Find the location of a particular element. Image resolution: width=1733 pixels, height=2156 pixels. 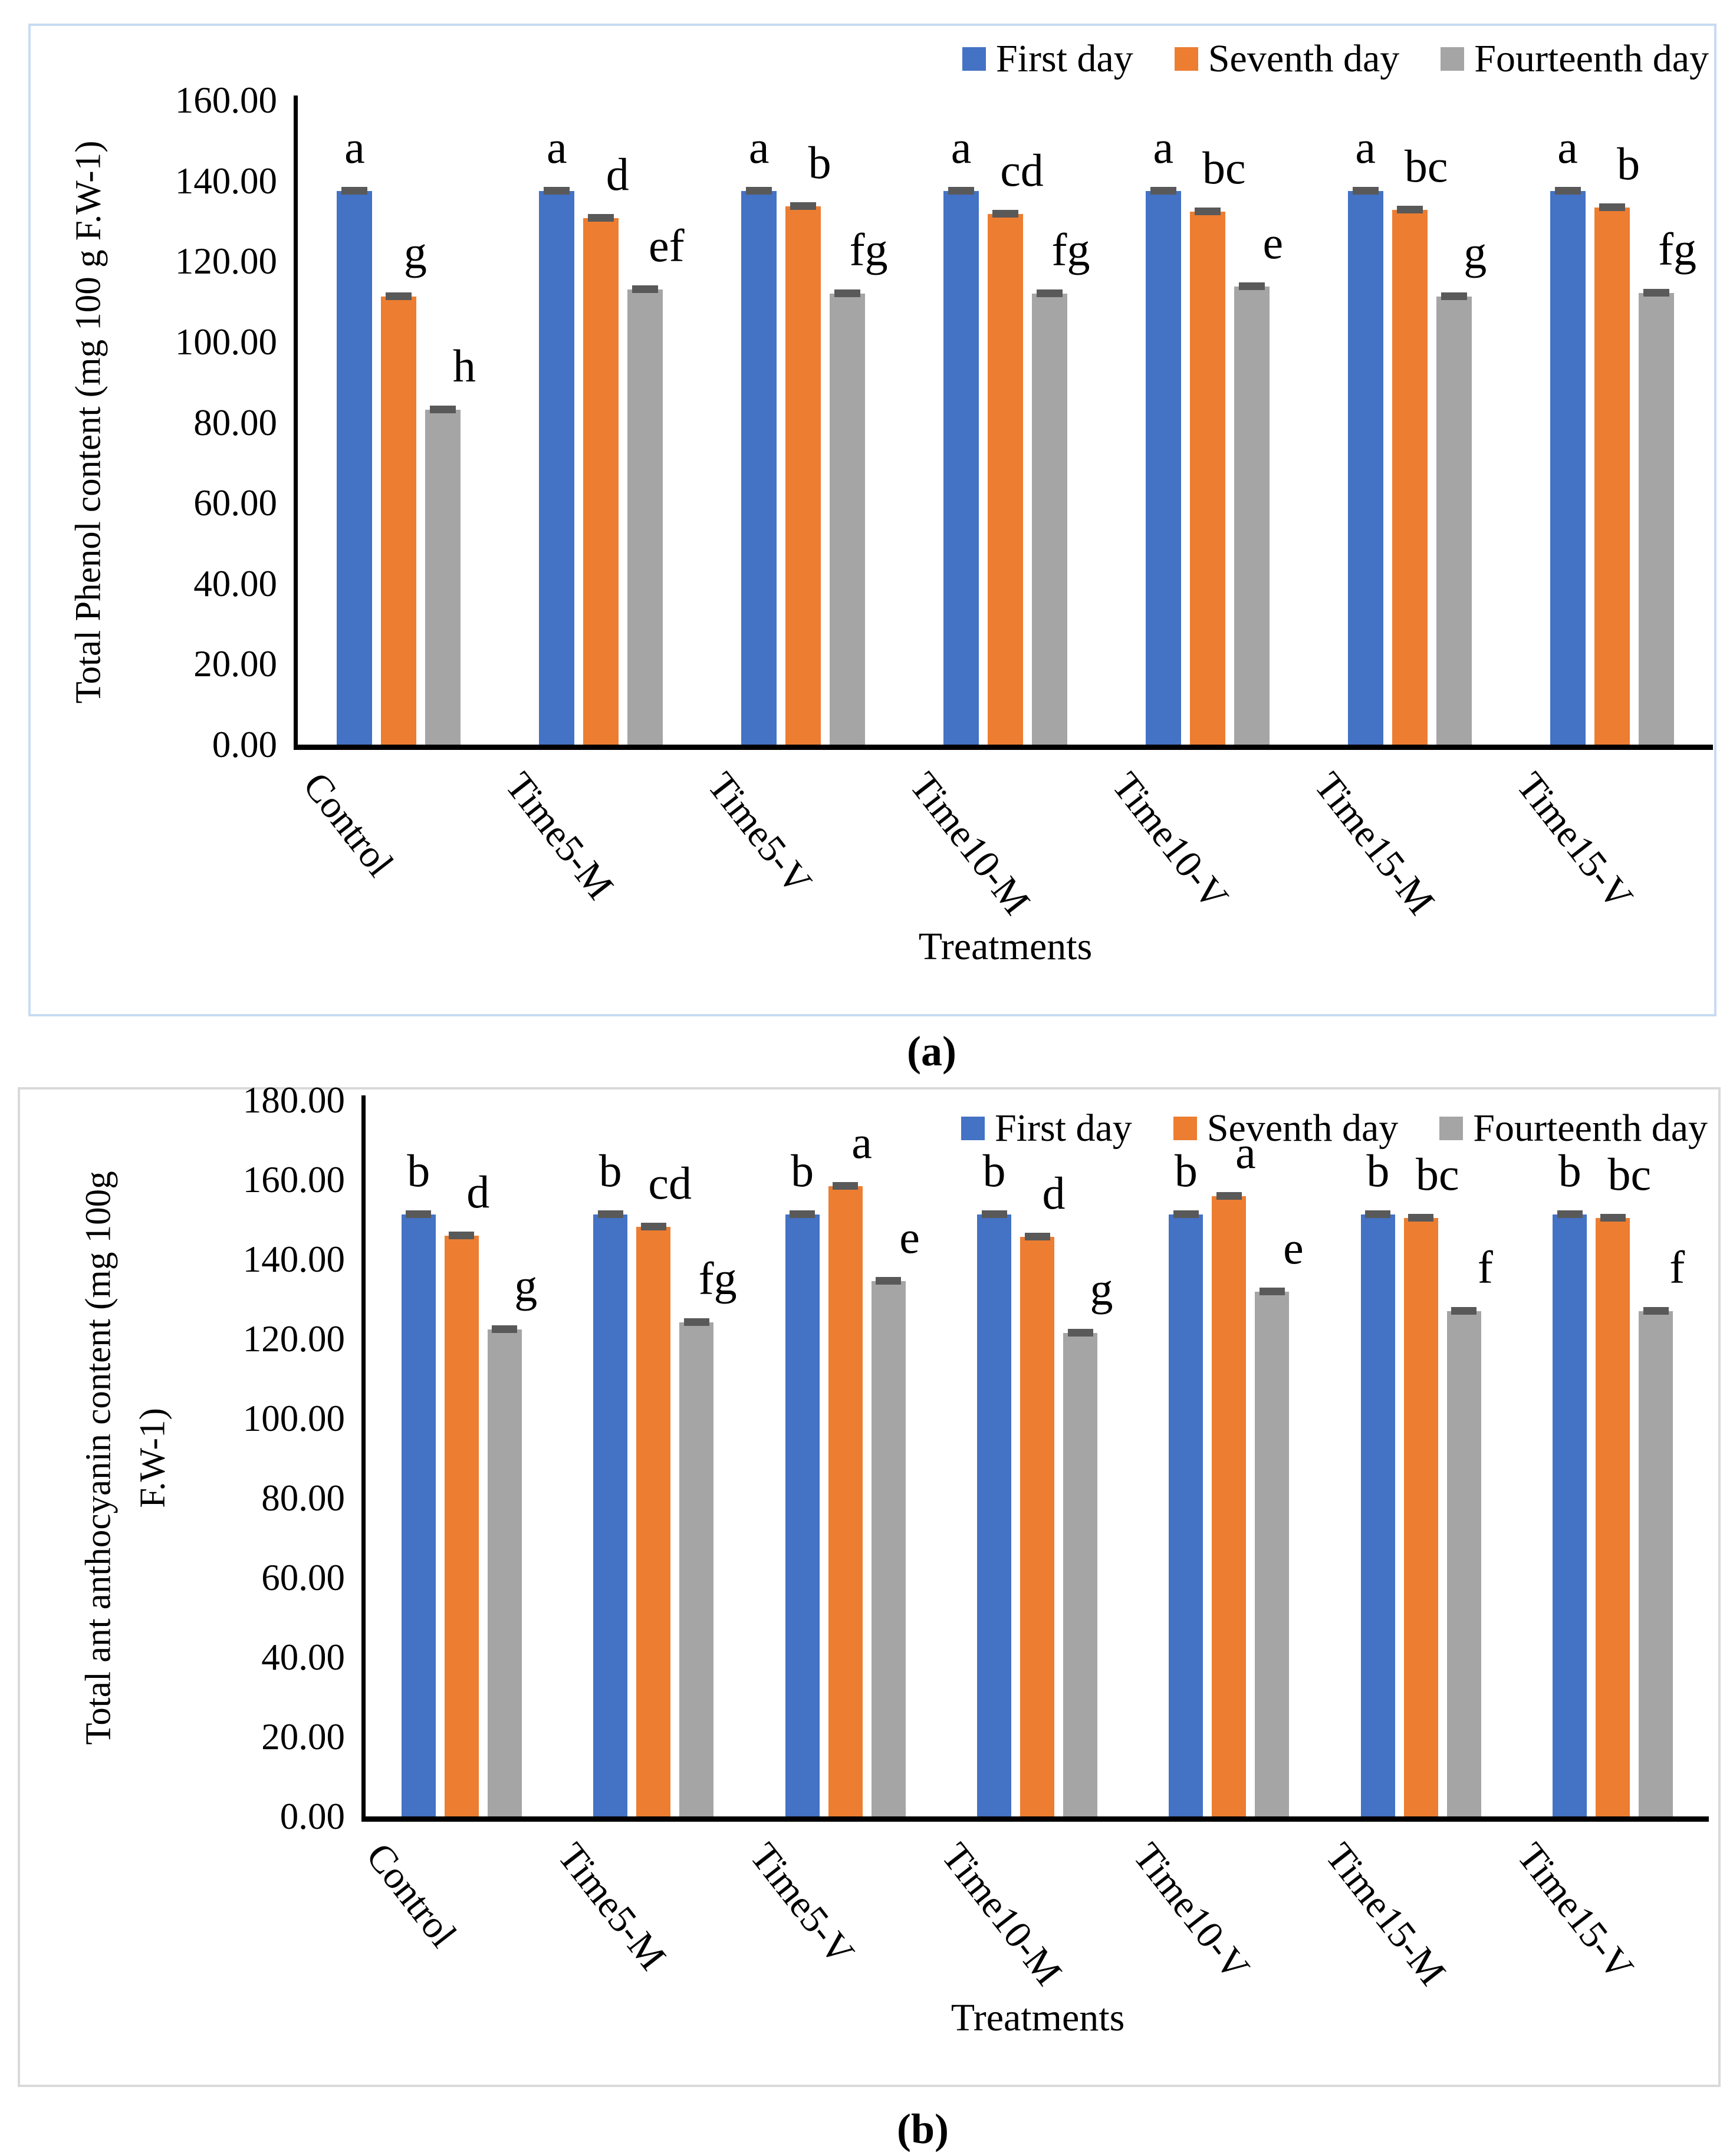

chart-a-y-tick-label: 80.00 is located at coordinates (235, 422).